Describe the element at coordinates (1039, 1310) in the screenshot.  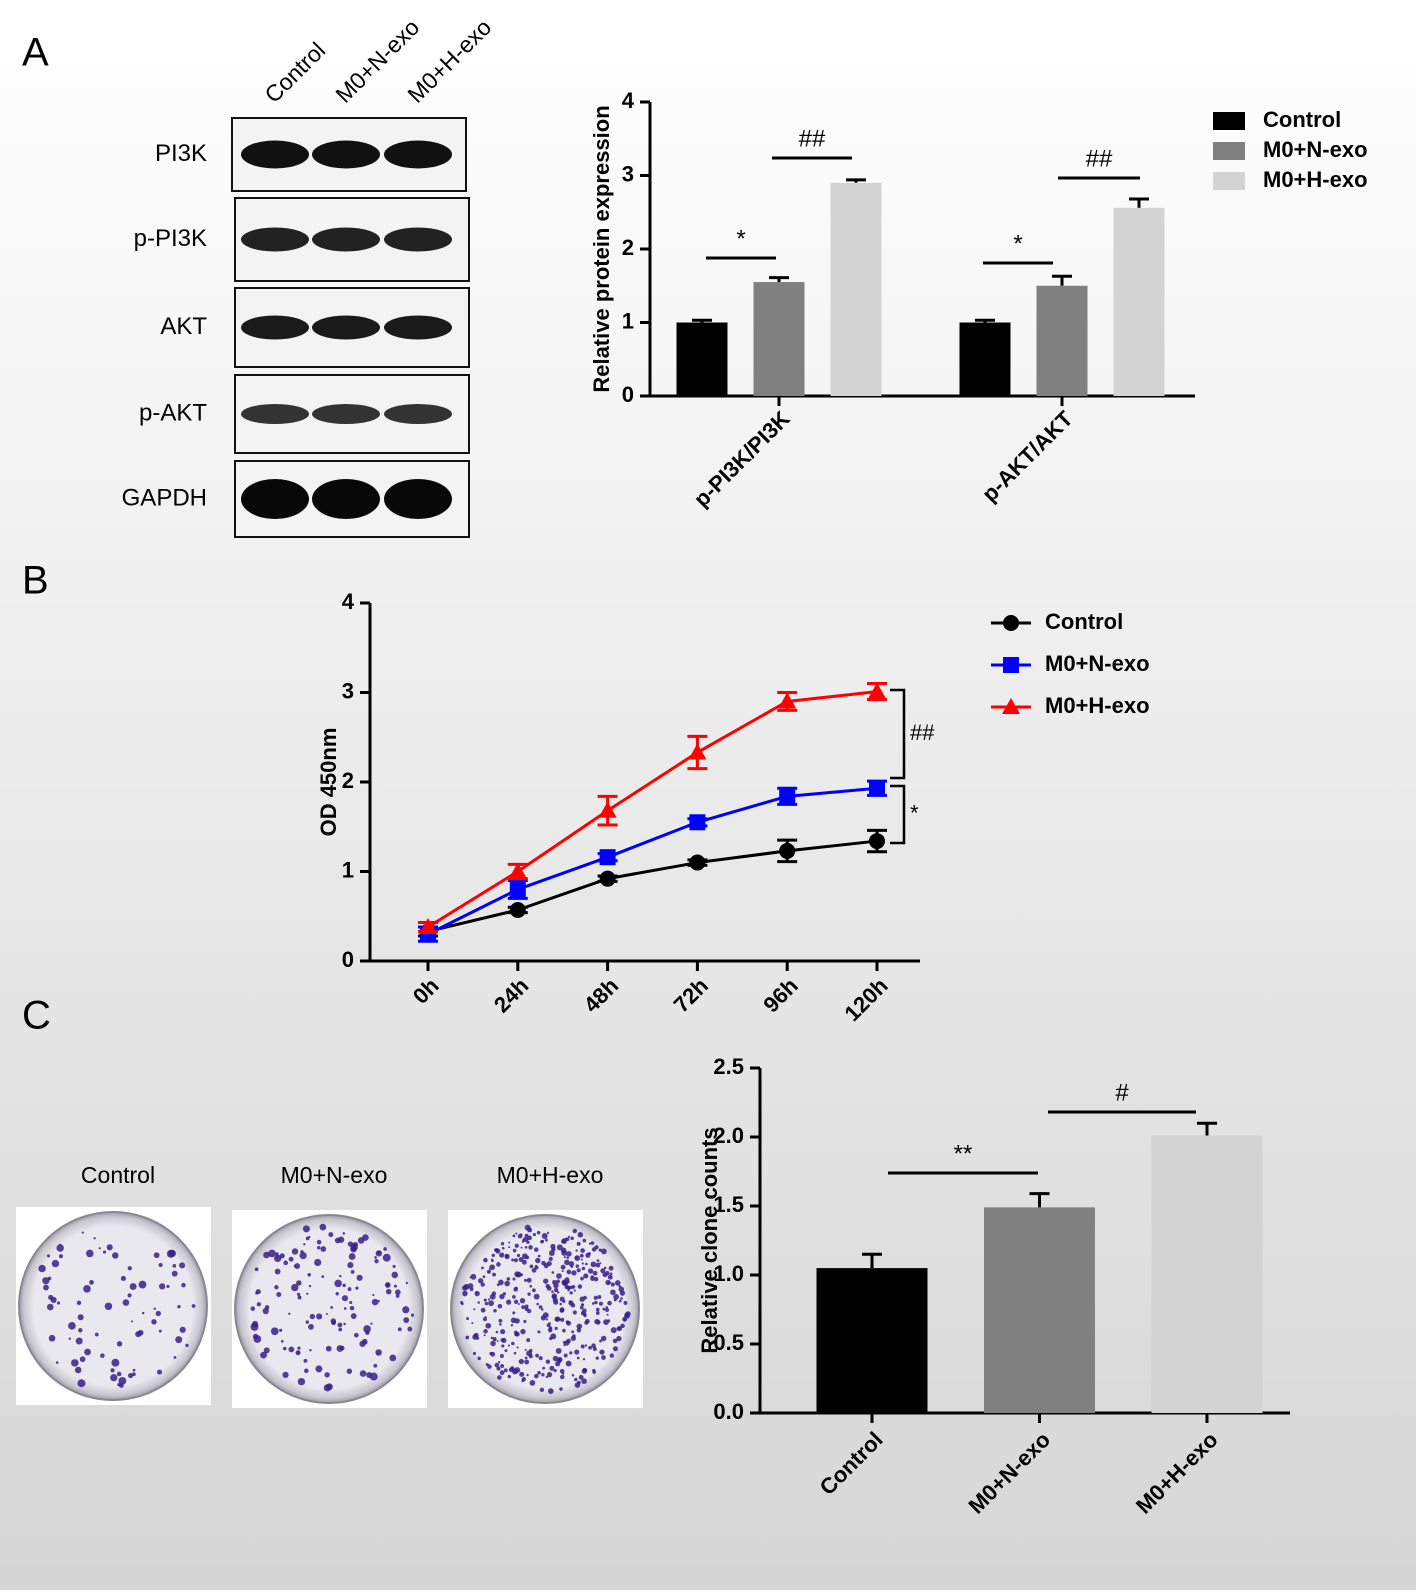
I see `bar` at that location.